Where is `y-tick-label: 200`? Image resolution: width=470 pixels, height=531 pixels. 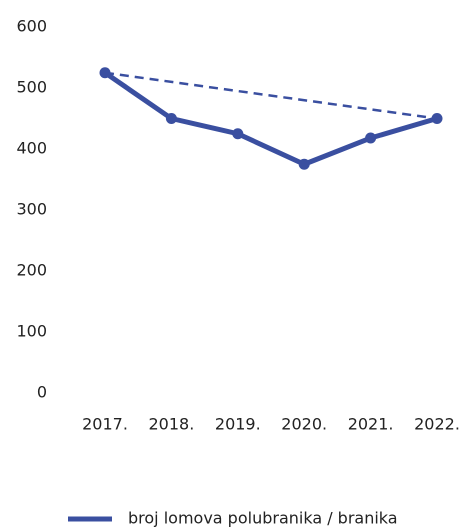
y-tick-label: 200 is located at coordinates (31, 270).